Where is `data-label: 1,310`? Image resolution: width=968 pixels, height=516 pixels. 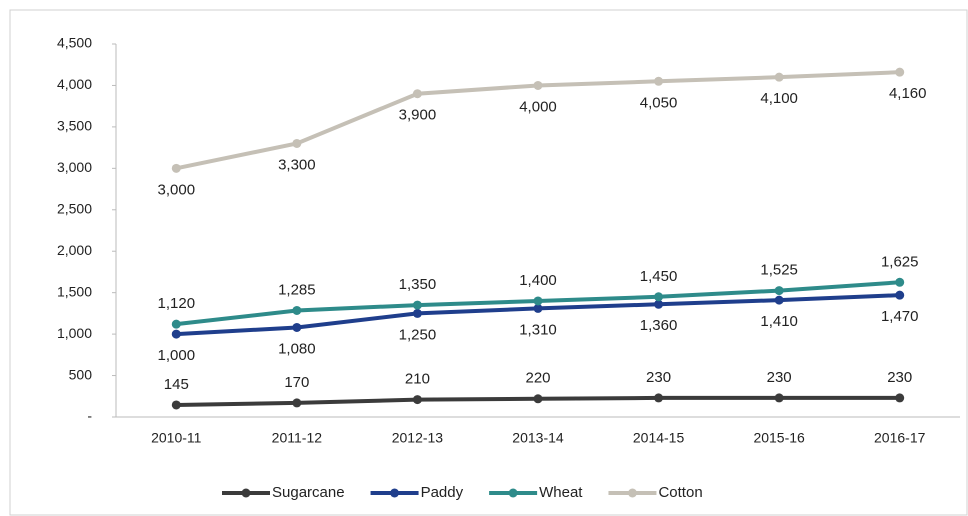
data-label: 1,310 is located at coordinates (538, 329).